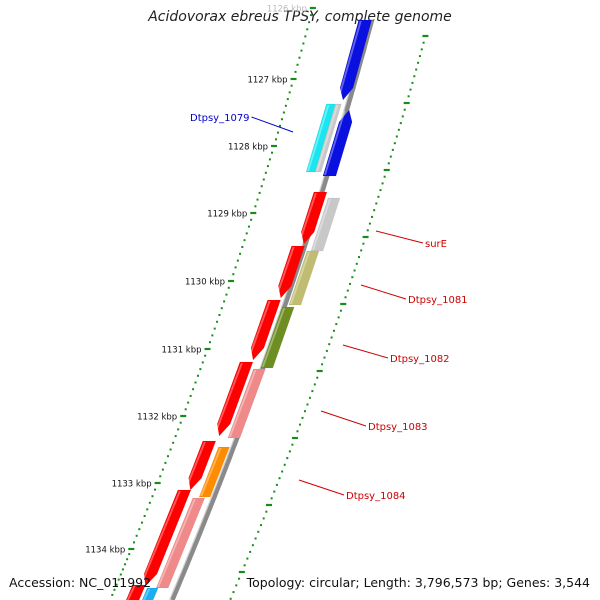 The image size is (600, 600). What do you see at coordinates (157, 418) in the screenshot?
I see `scale-tick-label: 1132 kbp` at bounding box center [157, 418].